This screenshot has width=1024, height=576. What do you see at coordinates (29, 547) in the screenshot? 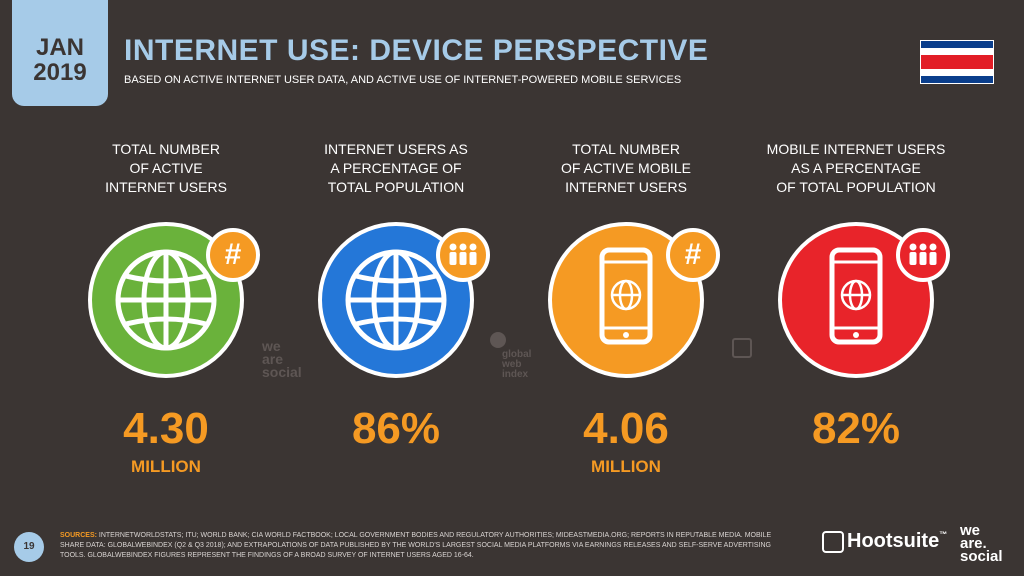
I see `page-number: 19` at bounding box center [29, 547].